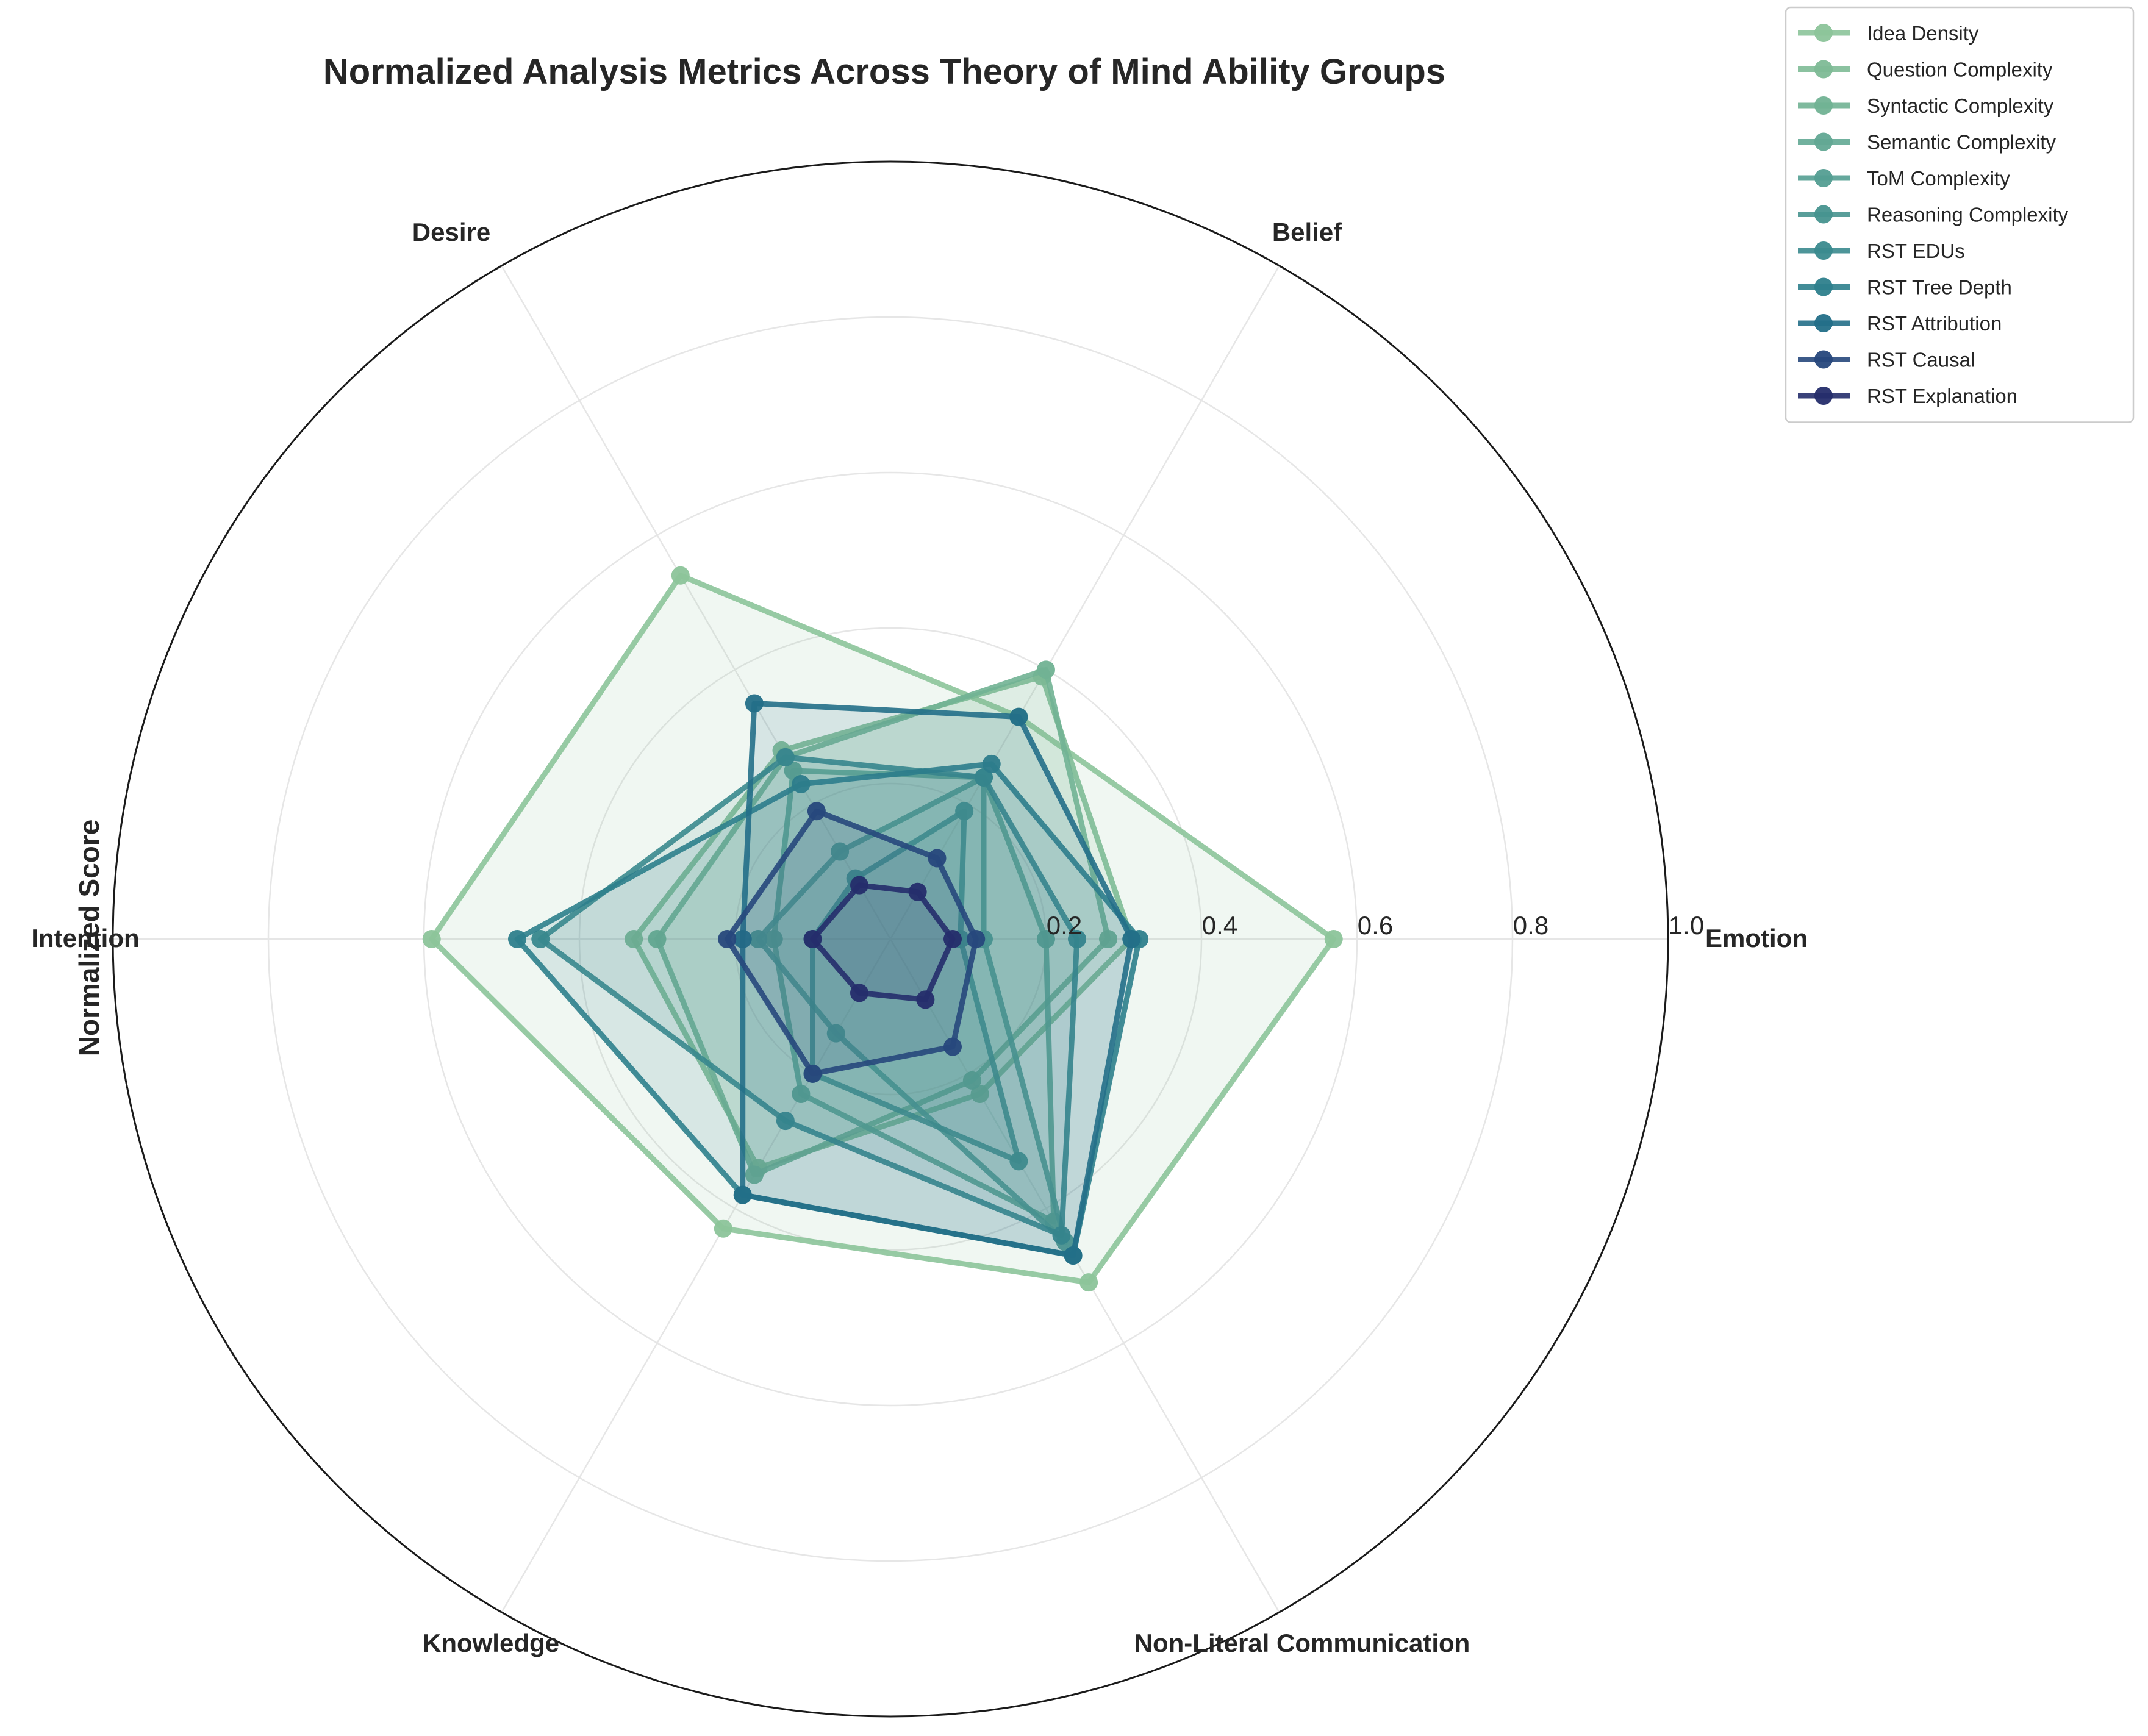  I want to click on r-tick-label: 0.6, so click(1375, 925).